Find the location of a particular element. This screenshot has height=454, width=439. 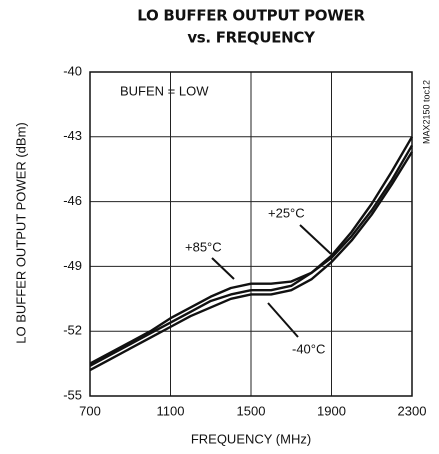

y-tick-label: -40 is located at coordinates (72, 70).